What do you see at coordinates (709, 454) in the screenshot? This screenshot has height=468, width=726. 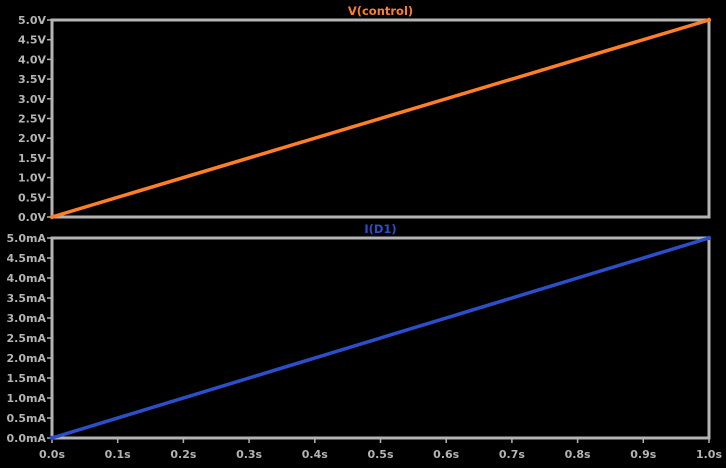 I see `x-tick-label: 1.0s` at bounding box center [709, 454].